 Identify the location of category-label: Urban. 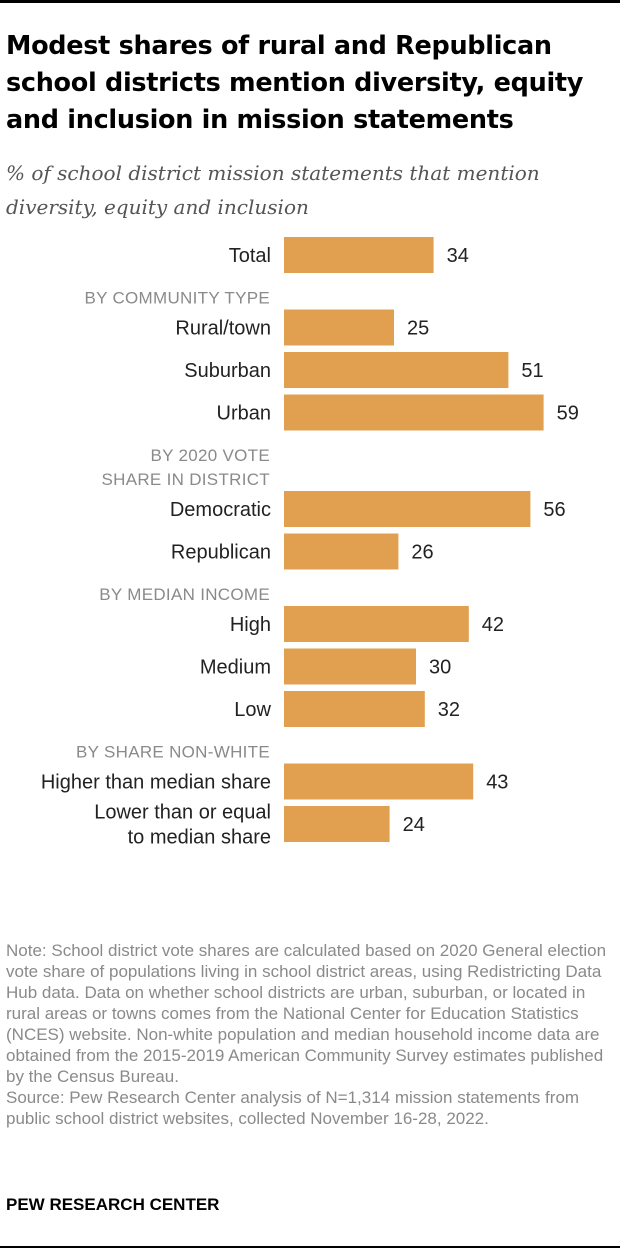
(244, 414).